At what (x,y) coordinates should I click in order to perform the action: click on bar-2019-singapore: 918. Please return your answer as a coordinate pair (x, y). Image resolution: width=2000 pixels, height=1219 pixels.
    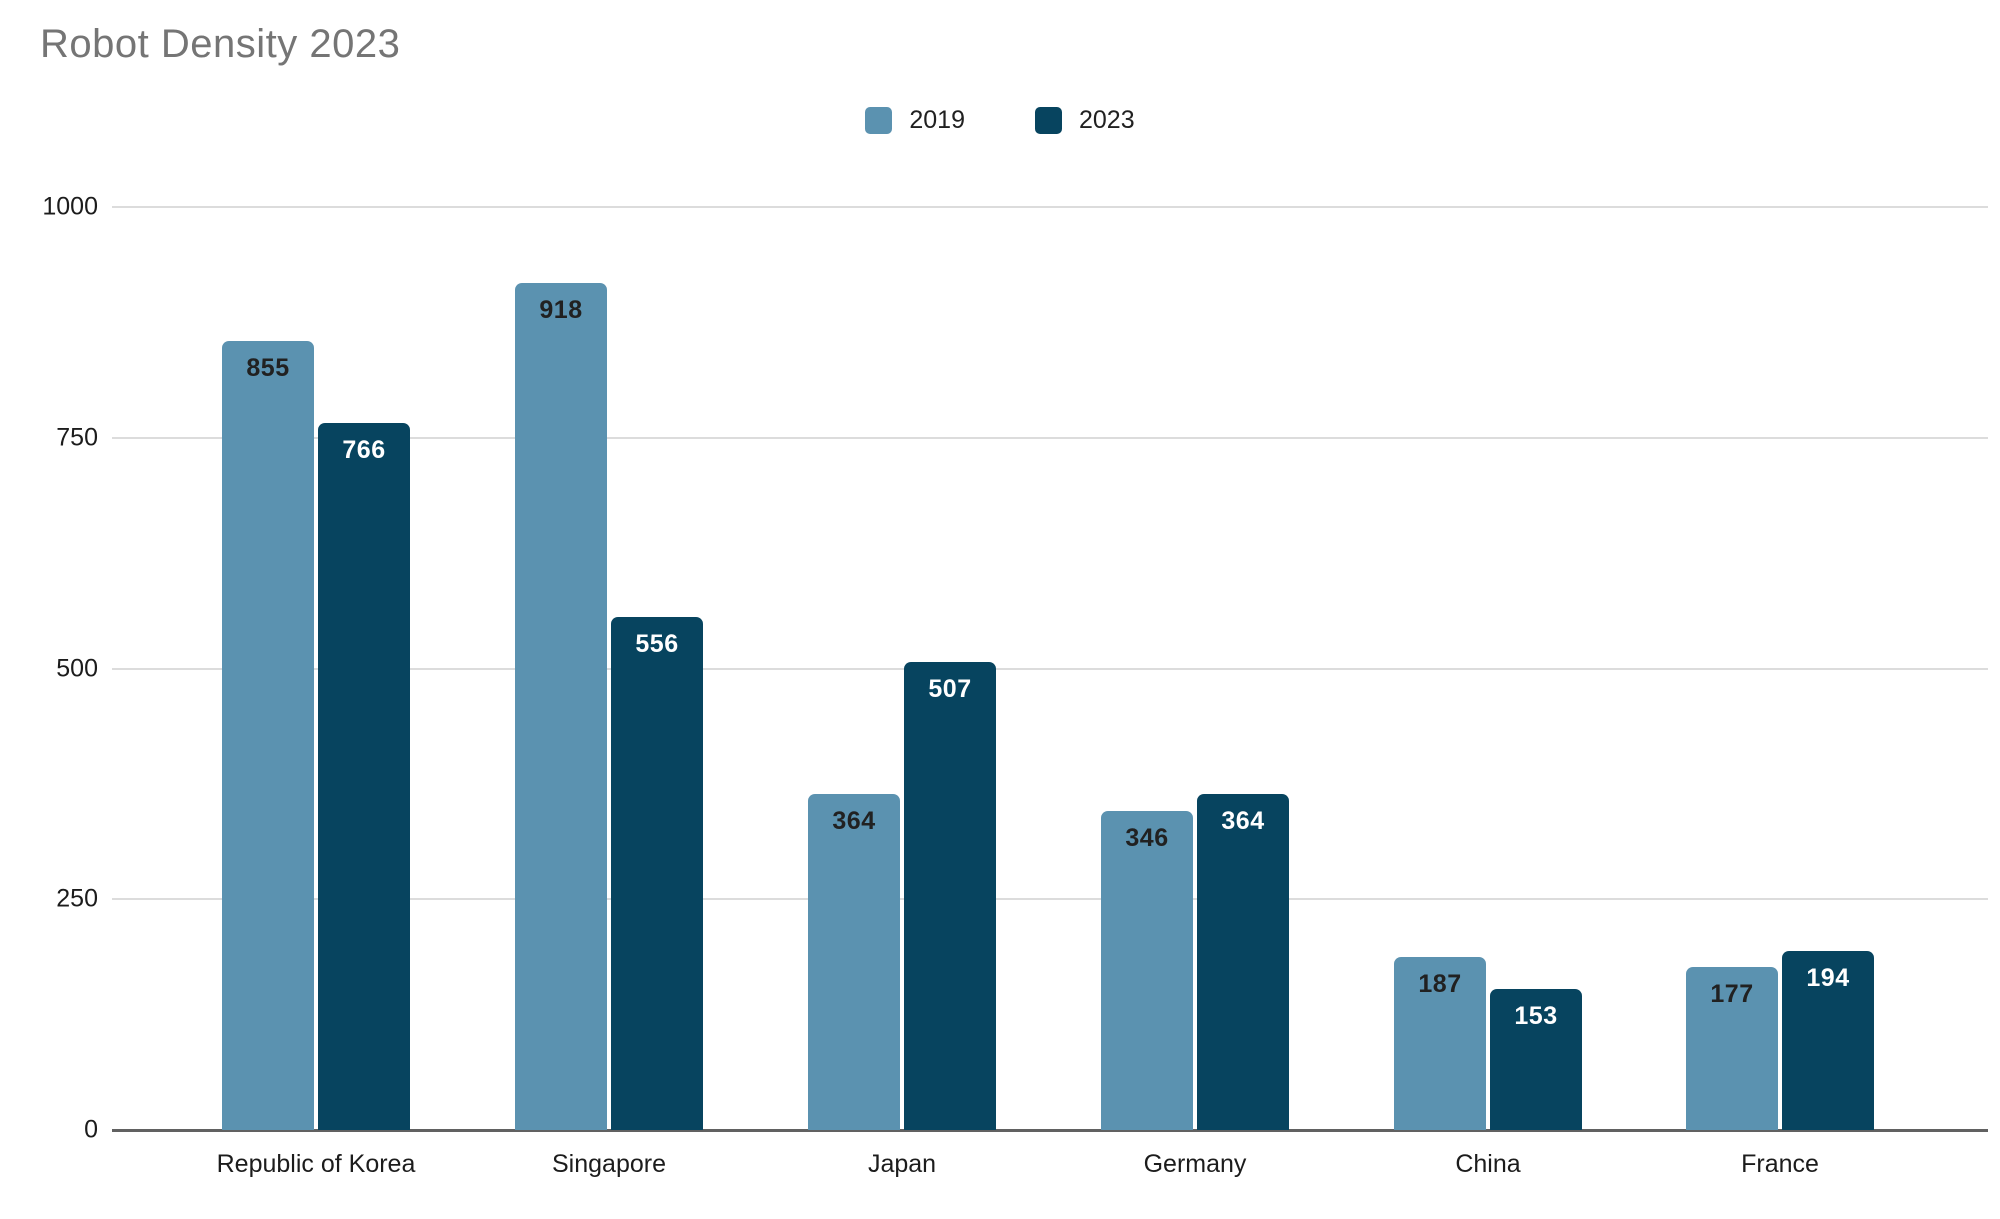
    Looking at the image, I should click on (561, 706).